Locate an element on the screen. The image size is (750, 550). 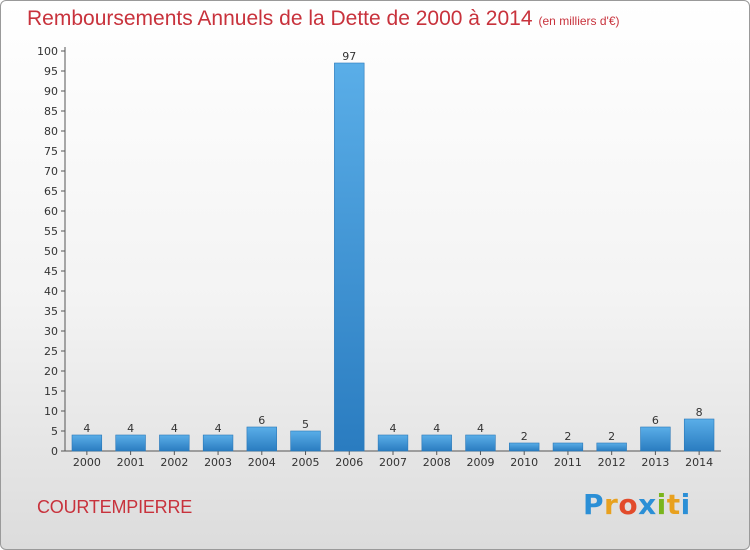
y-tick-label: 70 is located at coordinates (51, 171).